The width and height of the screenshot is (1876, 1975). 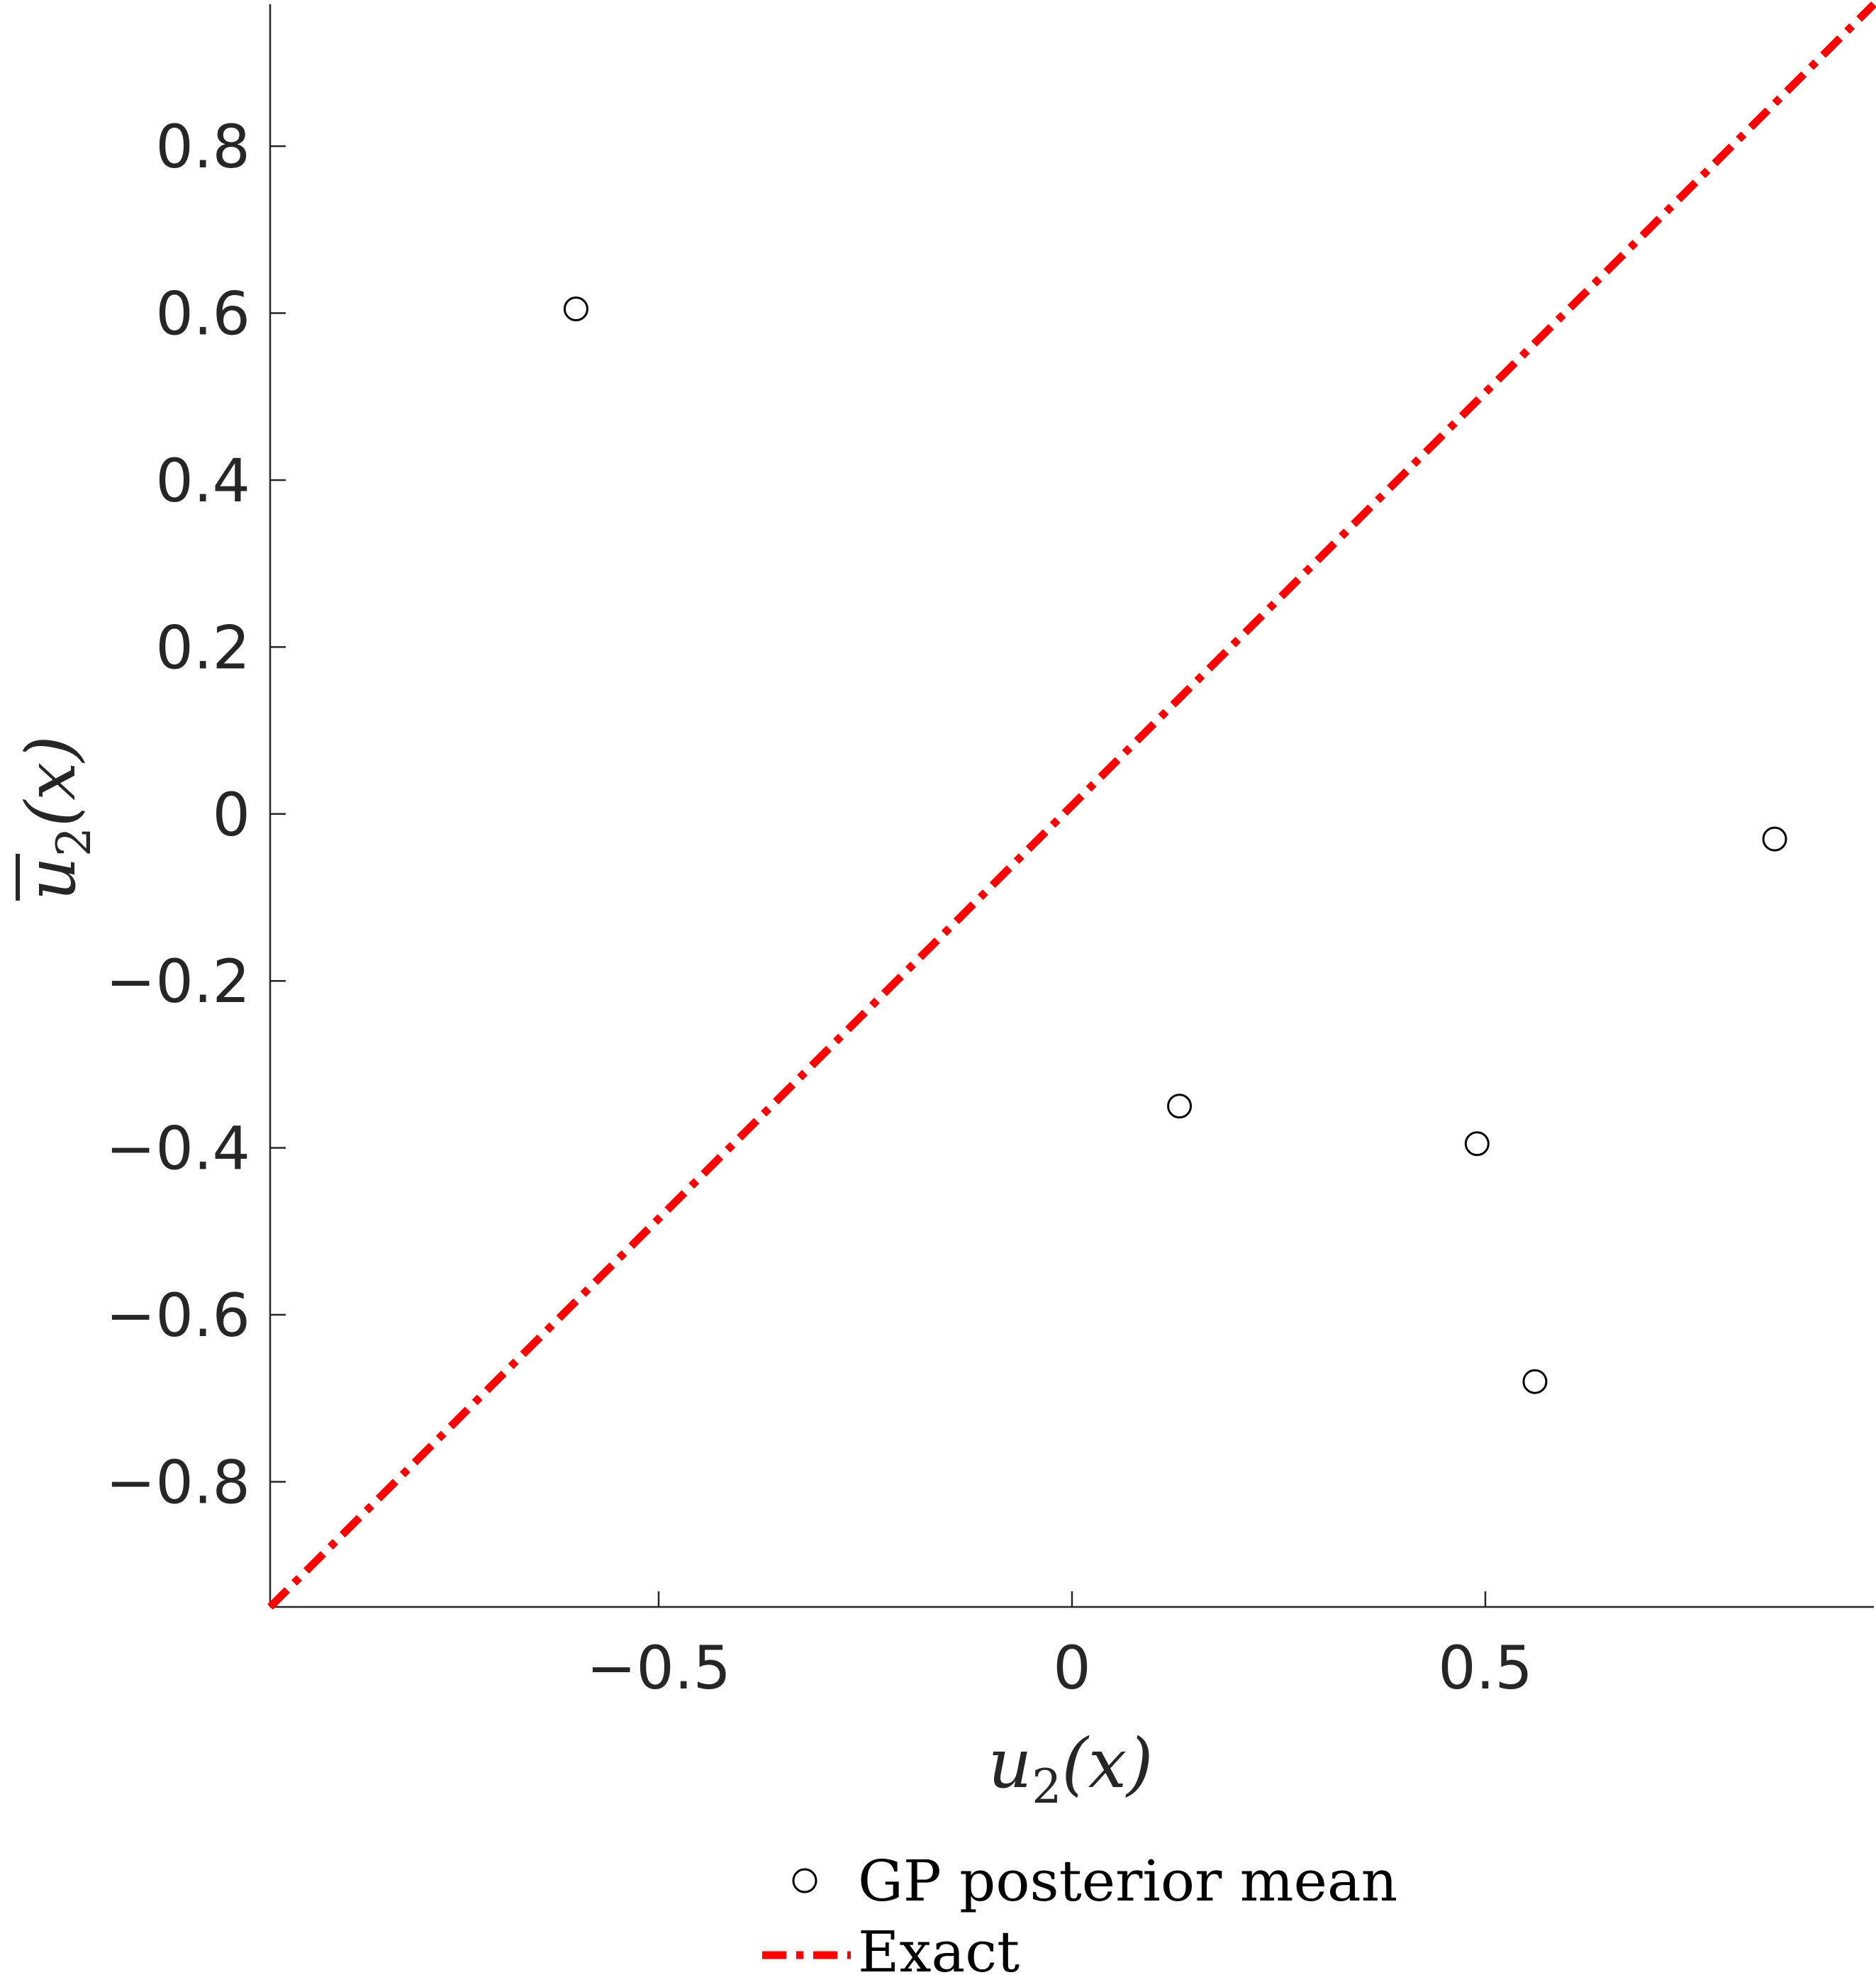 What do you see at coordinates (178, 1149) in the screenshot?
I see `y-tick-label: −0.4` at bounding box center [178, 1149].